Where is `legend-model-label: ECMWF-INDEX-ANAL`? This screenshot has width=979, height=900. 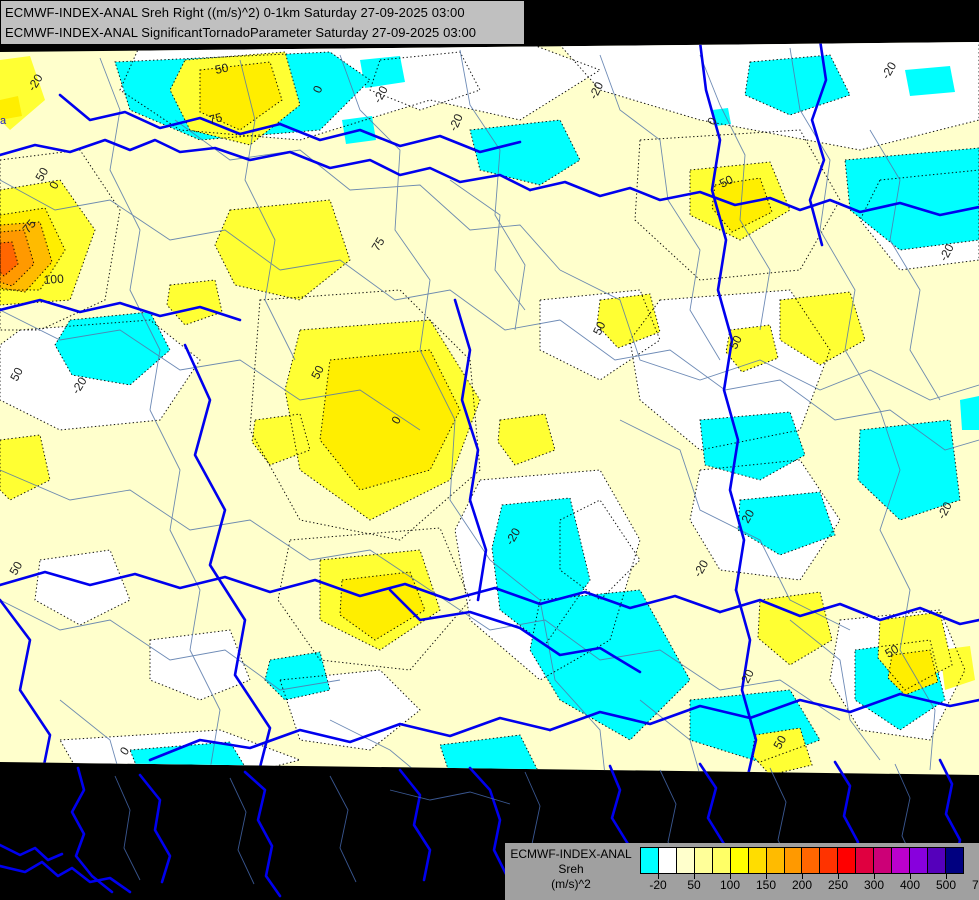
legend-model-label: ECMWF-INDEX-ANAL is located at coordinates (571, 854).